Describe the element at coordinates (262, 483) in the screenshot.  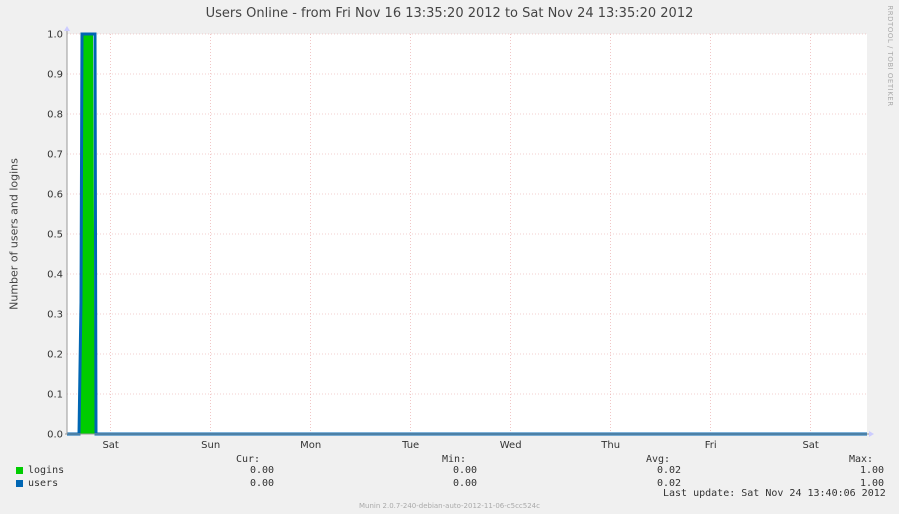
I see `legend-cur-users: 0.00` at that location.